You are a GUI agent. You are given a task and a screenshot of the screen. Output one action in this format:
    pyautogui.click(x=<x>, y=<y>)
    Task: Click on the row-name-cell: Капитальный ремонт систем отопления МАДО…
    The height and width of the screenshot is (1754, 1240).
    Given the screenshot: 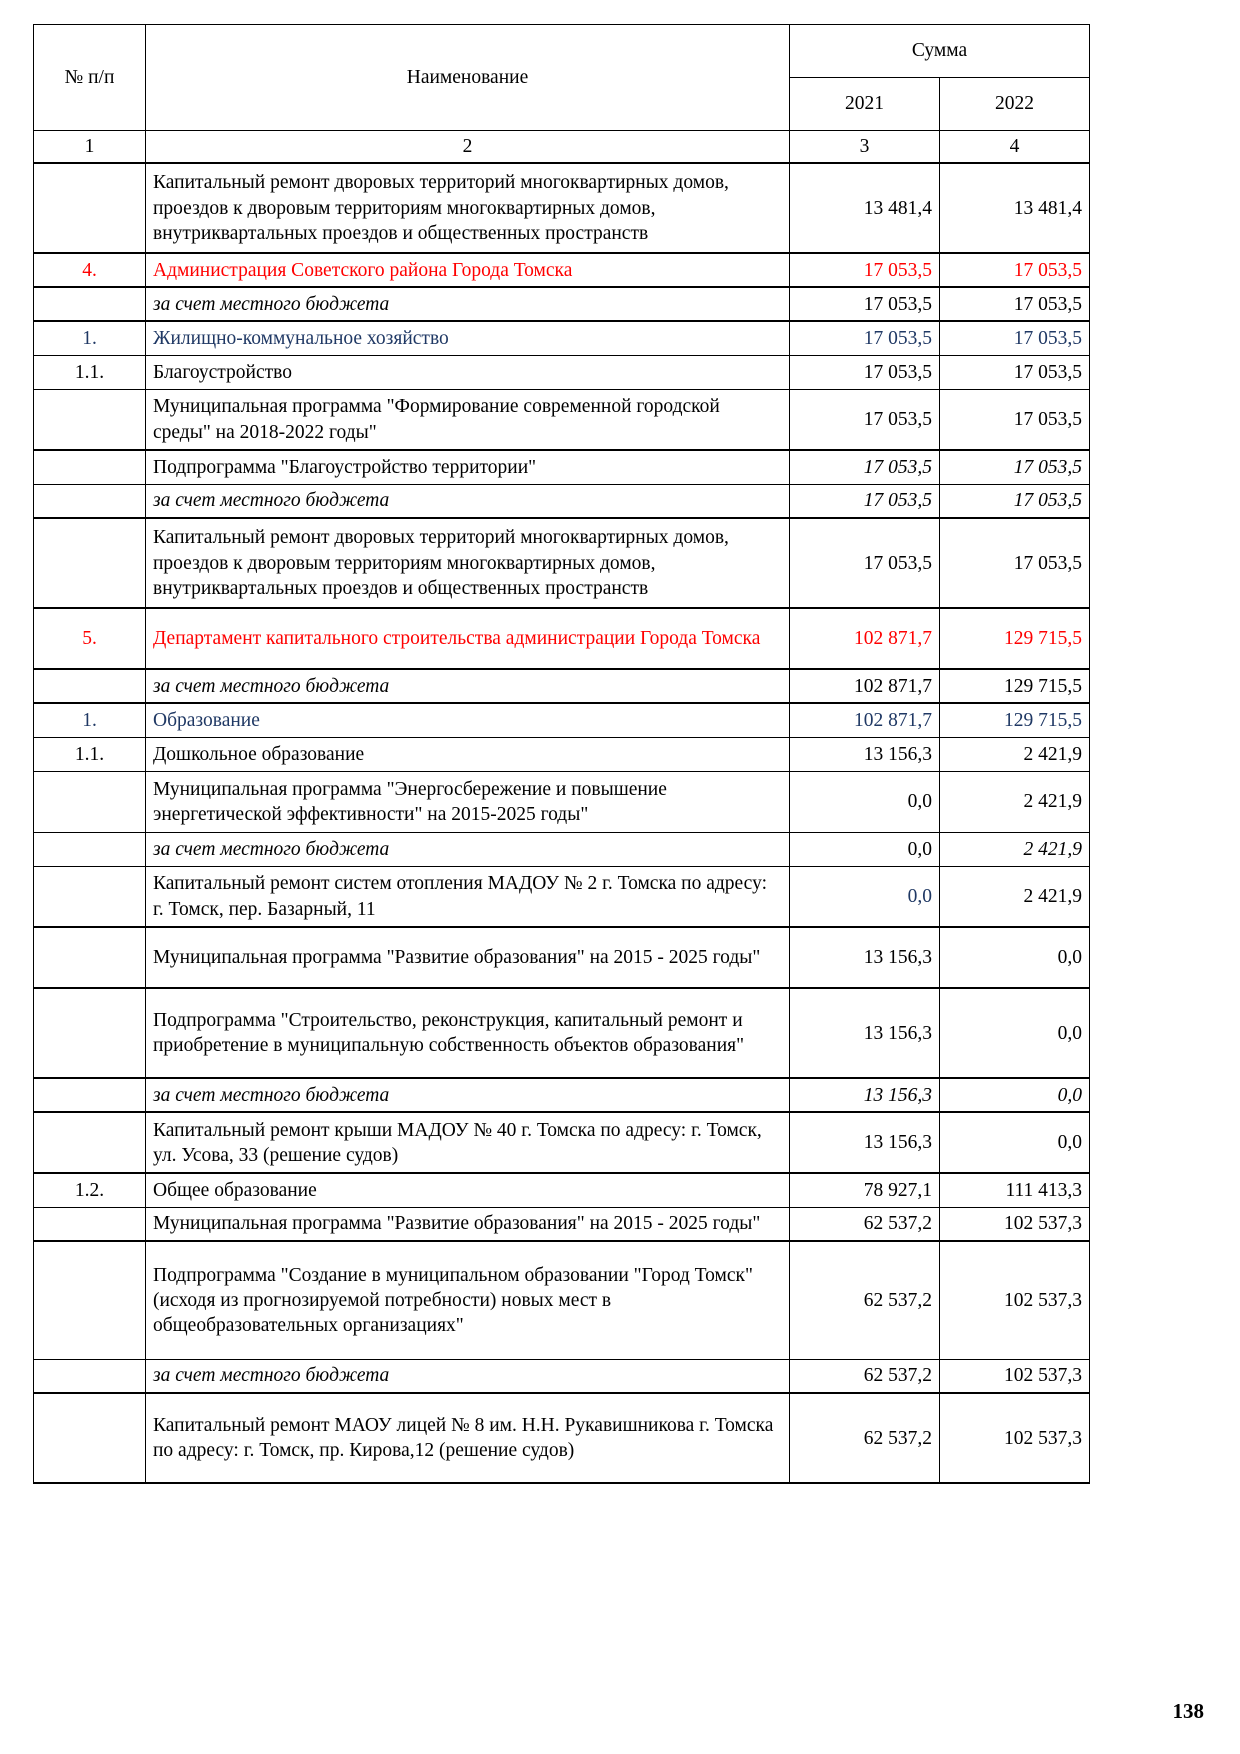 What is the action you would take?
    pyautogui.click(x=467, y=896)
    